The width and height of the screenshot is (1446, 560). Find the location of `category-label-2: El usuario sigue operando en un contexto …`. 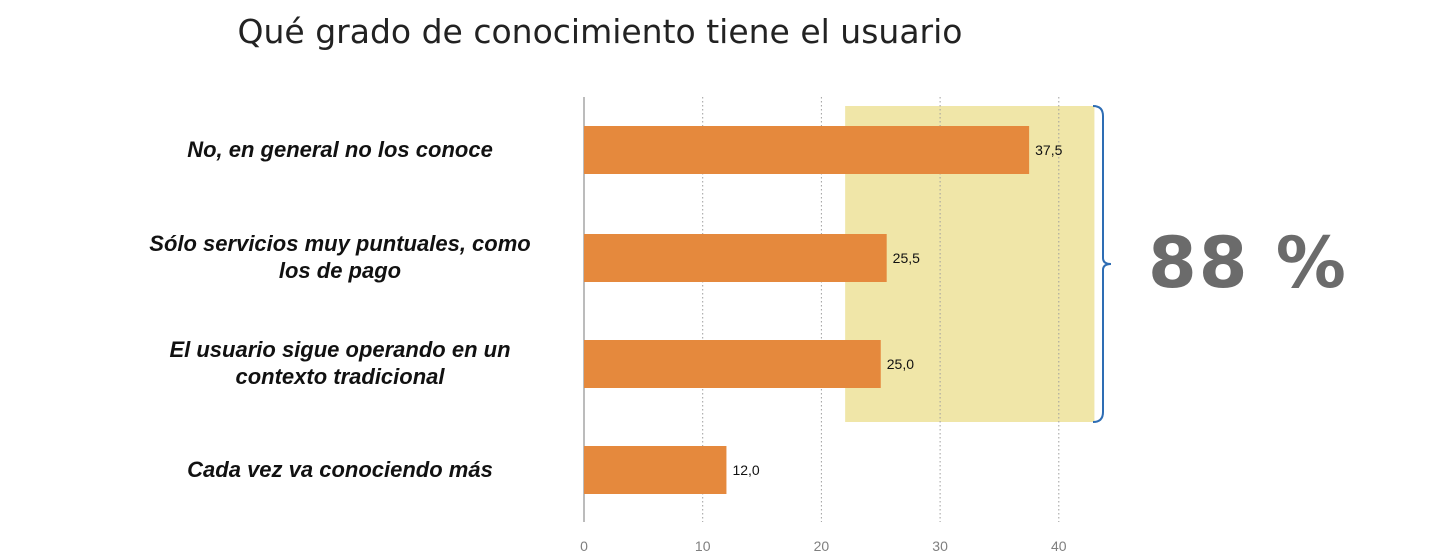

category-label-2: El usuario sigue operando en un contexto … is located at coordinates (340, 363).